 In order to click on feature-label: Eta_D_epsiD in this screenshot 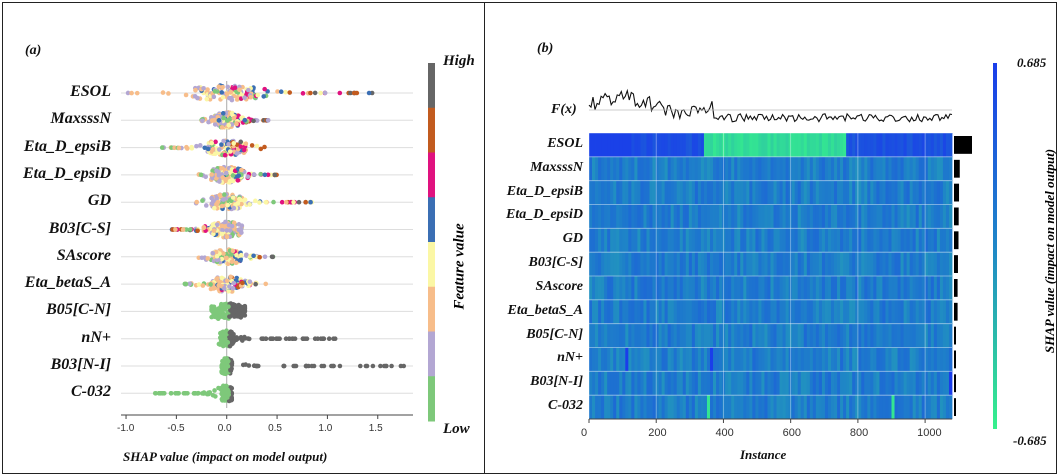, I will do `click(67, 173)`.